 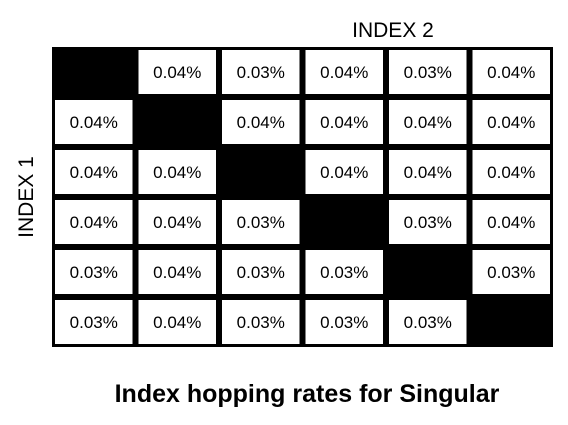 What do you see at coordinates (393, 30) in the screenshot?
I see `x-axis-title: INDEX 2` at bounding box center [393, 30].